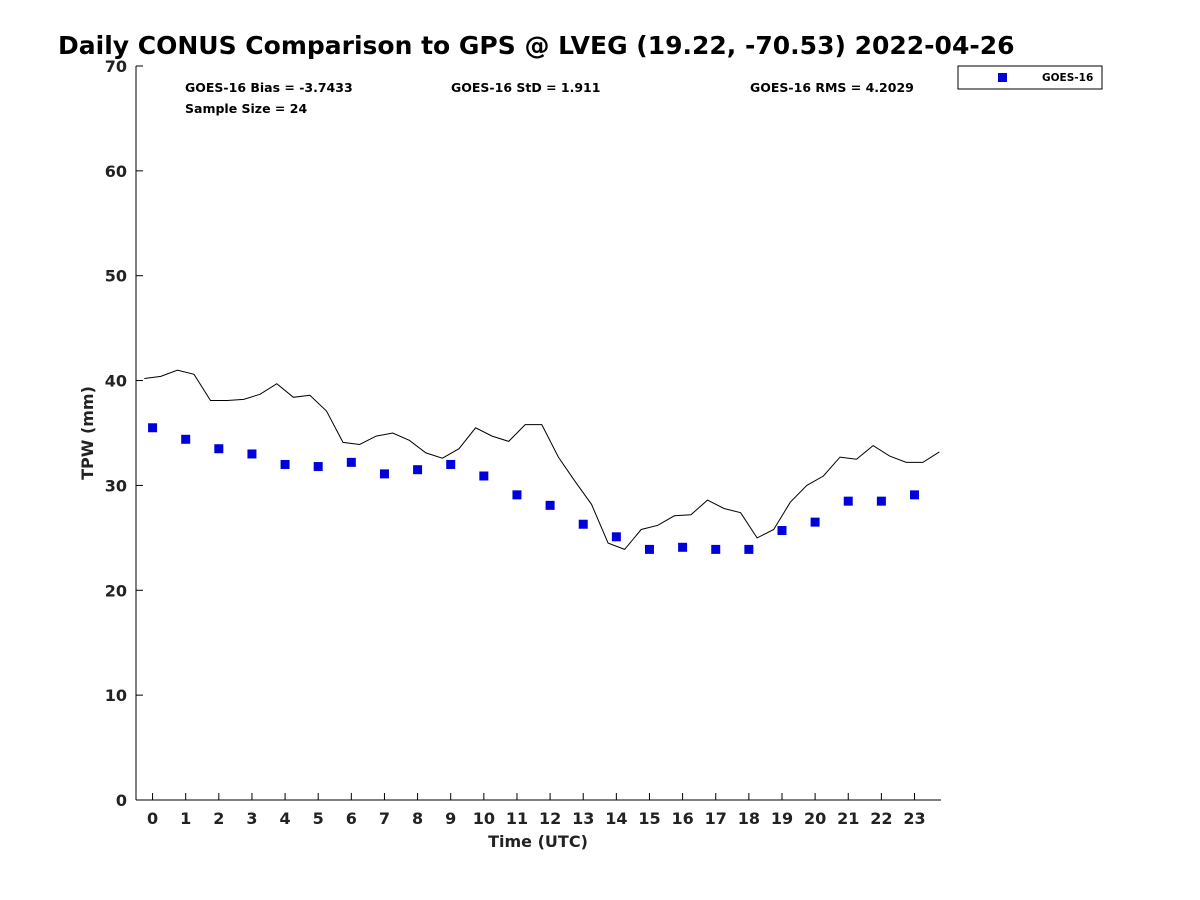 The height and width of the screenshot is (900, 1200). What do you see at coordinates (218, 818) in the screenshot?
I see `x-tick-label: 2` at bounding box center [218, 818].